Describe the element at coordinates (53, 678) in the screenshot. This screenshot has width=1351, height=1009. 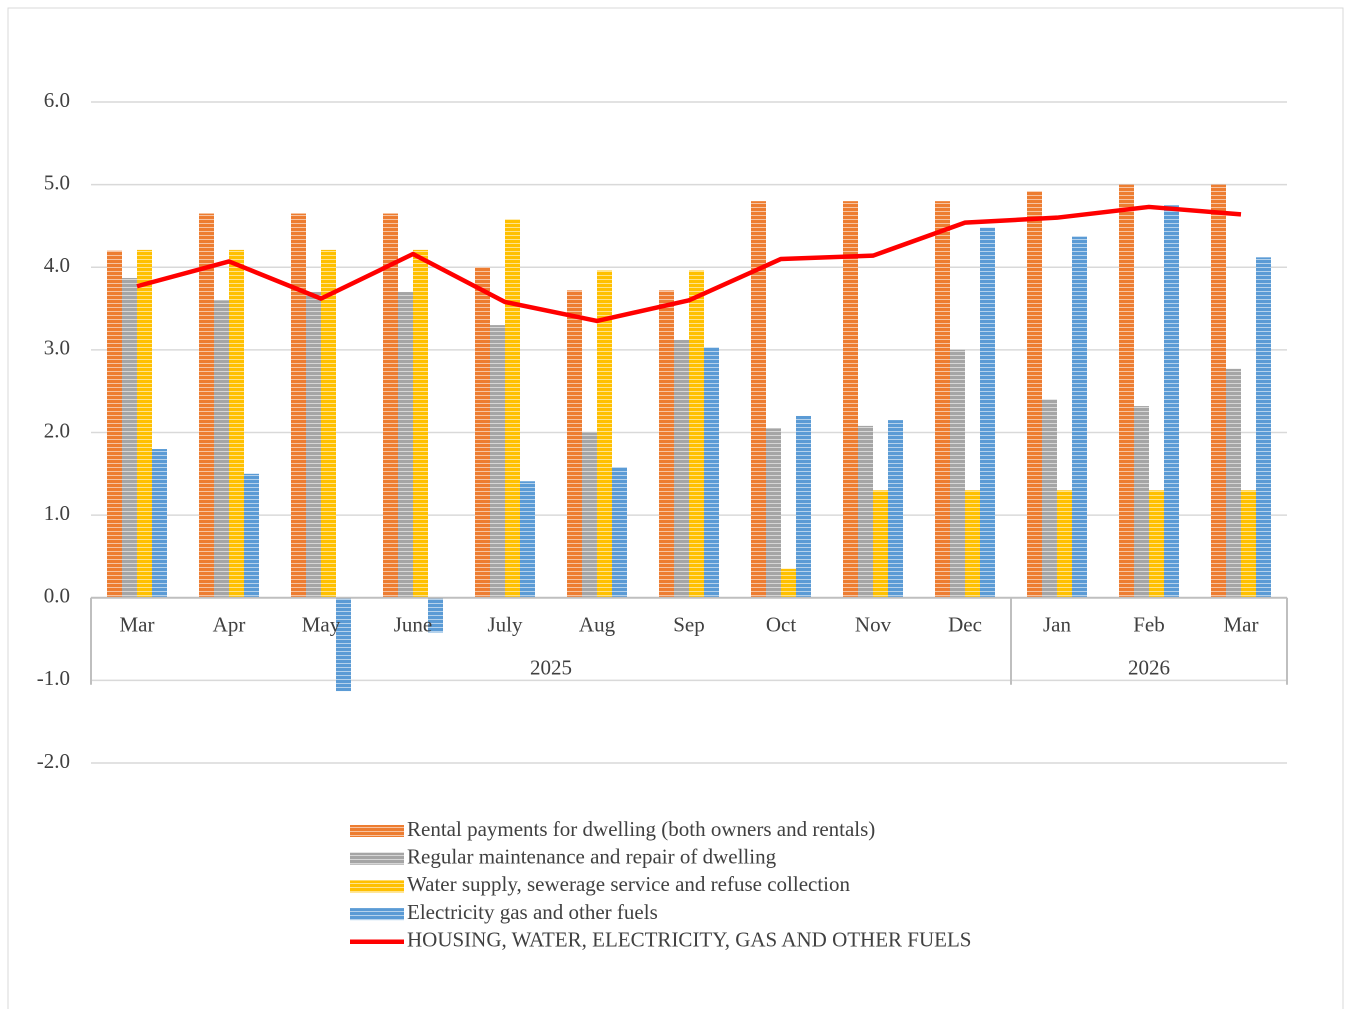
I see `y-tick-label: -1.0` at that location.